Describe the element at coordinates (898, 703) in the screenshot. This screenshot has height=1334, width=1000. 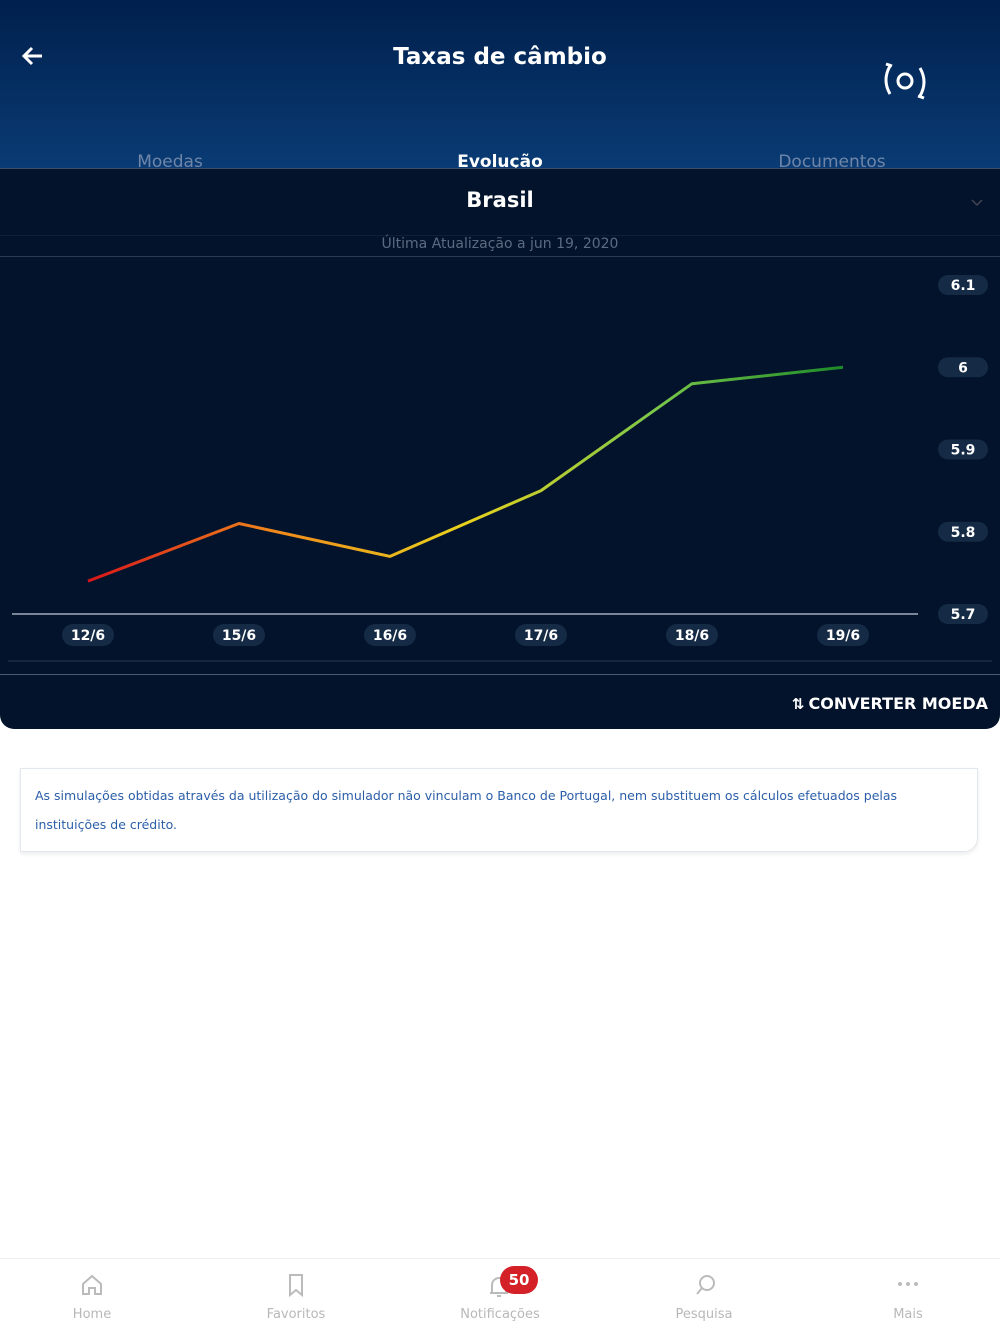
I see `convert-label: CONVERTER MOEDA` at that location.